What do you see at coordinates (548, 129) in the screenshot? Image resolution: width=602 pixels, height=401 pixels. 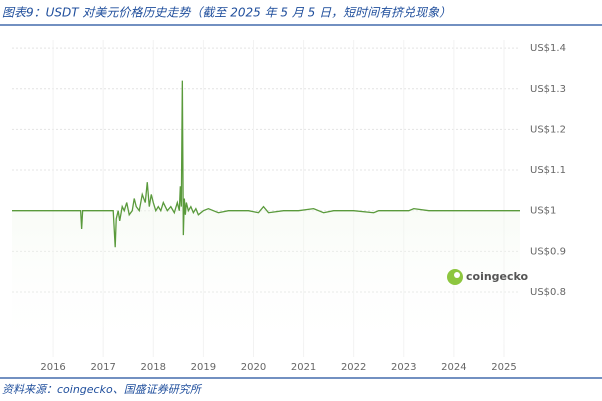 I see `y-tick-label: US$1.2` at bounding box center [548, 129].